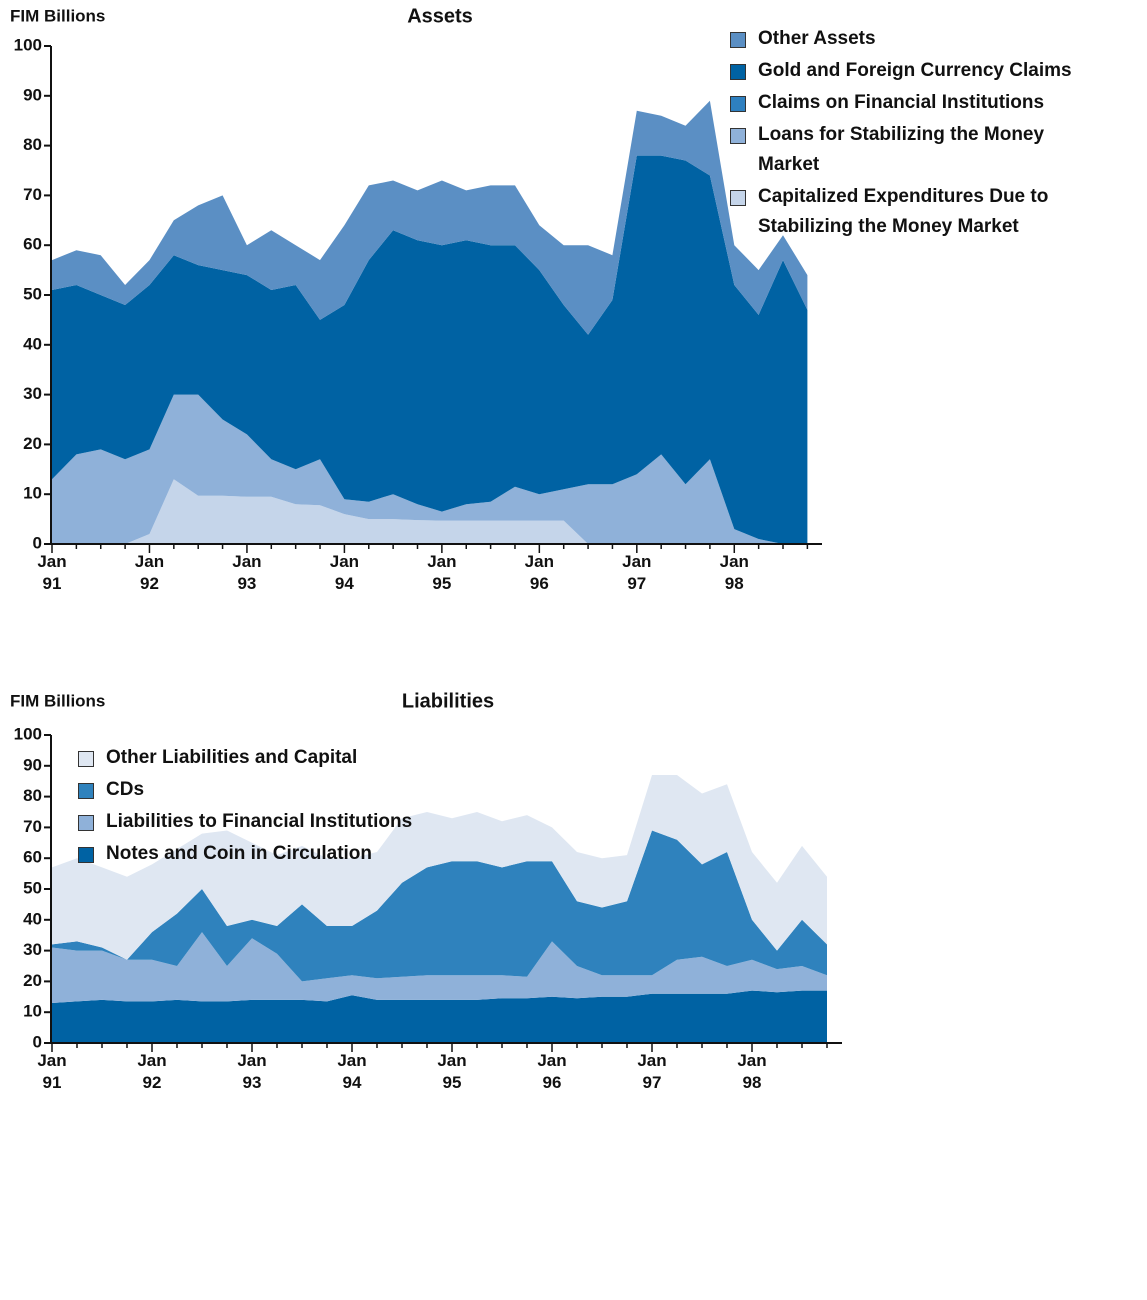 The width and height of the screenshot is (1147, 1300). I want to click on legend-entry: Notes and Coin in Circulation, so click(278, 854).